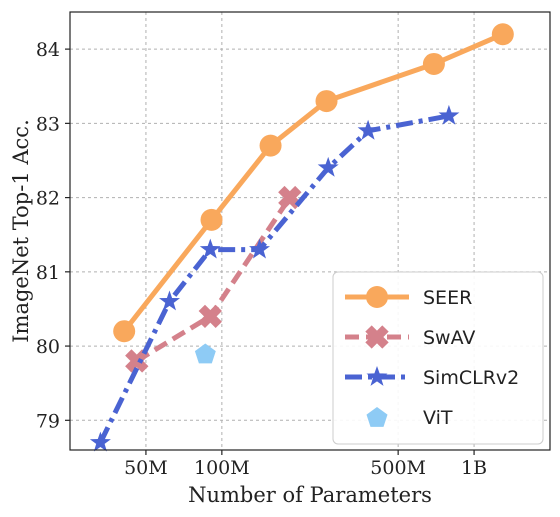 This screenshot has width=560, height=517. What do you see at coordinates (409, 418) in the screenshot?
I see `legend-entry-vit: ViT` at bounding box center [409, 418].